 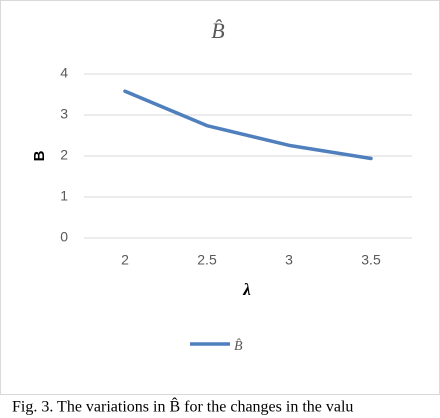 I want to click on y-tick-label: 0, so click(x=64, y=237).